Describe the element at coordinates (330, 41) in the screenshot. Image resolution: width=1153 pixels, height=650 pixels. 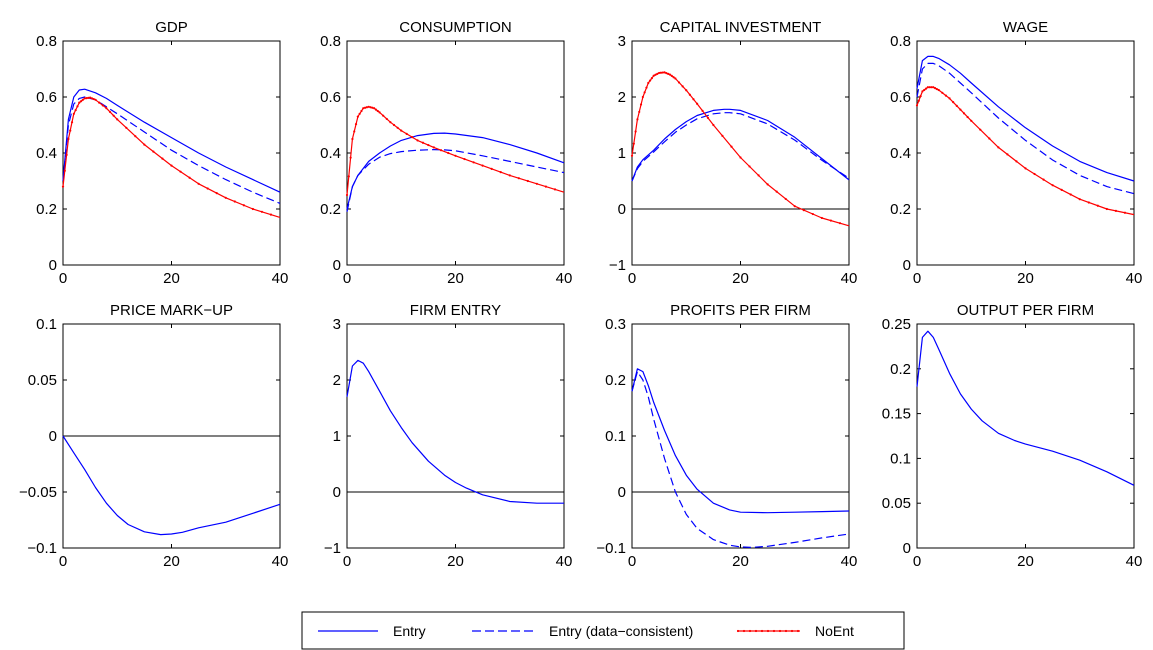
I see `y-tick-label: 0.8` at that location.